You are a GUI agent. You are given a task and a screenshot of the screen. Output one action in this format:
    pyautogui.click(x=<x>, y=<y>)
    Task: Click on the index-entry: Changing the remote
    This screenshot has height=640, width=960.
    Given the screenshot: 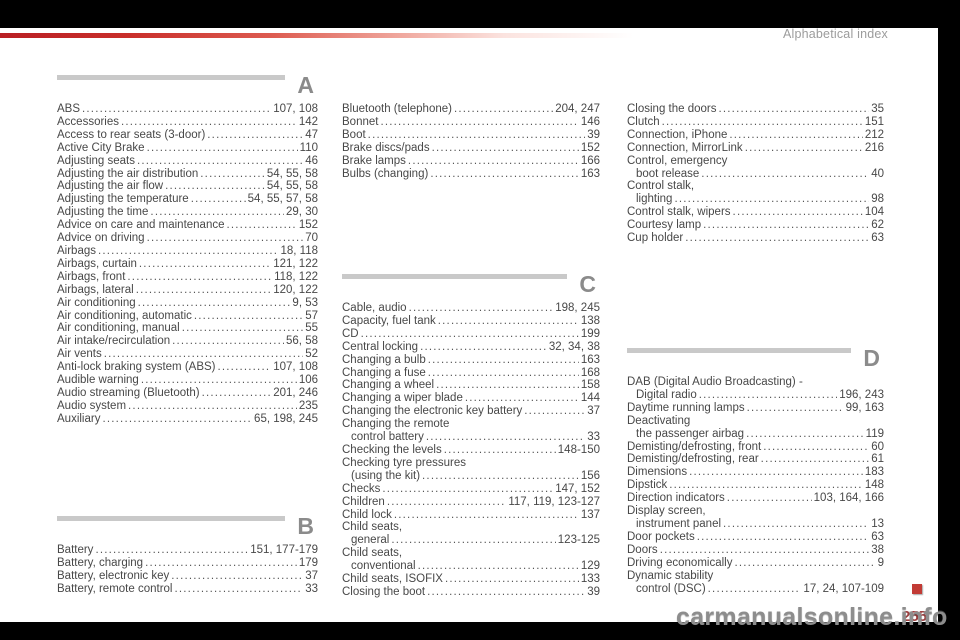 What is the action you would take?
    pyautogui.click(x=471, y=424)
    